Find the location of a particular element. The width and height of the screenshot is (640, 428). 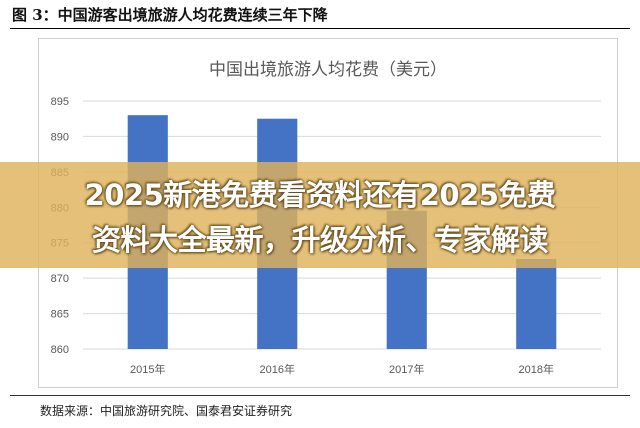

y-tick-label-895: 895 is located at coordinates (60, 102).